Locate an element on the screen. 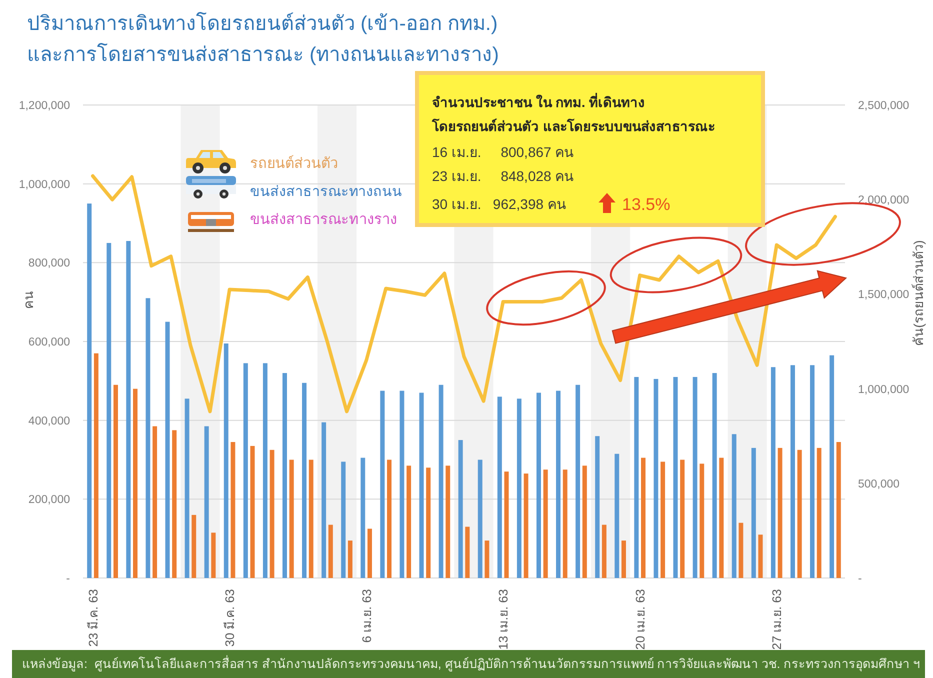 The width and height of the screenshot is (933, 678). chart-title: ปริมาณการเดินทางโดยรถยนต์ส่วนตัว (เข้า-ออก กทม.) is located at coordinates (262, 24).